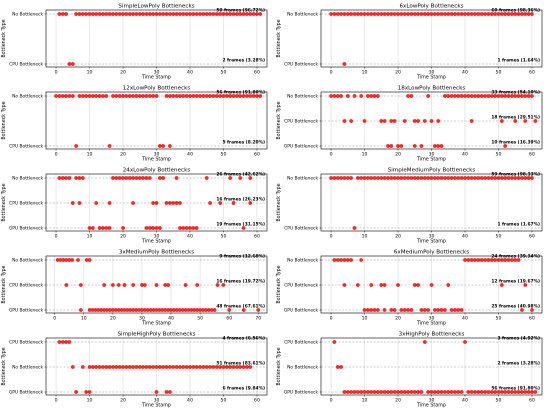 Image resolution: width=550 pixels, height=410 pixels. Describe the element at coordinates (515, 389) in the screenshot. I see `count-annotation-gpu-bottleneck: 56 frames (91.80%)` at that location.